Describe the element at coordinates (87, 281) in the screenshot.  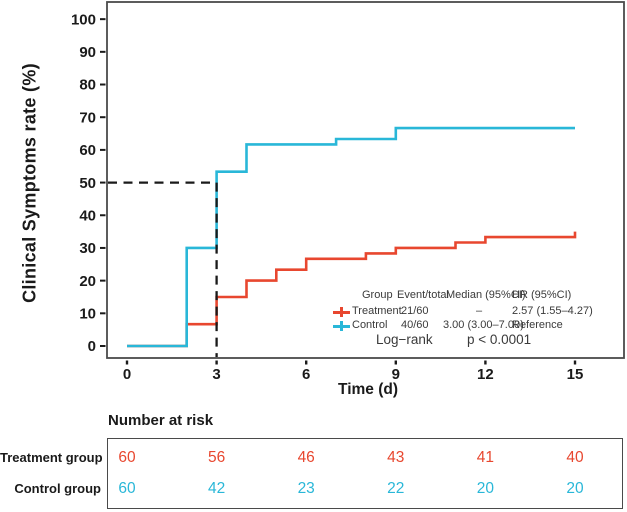
I see `y-tick-label: 20` at that location.